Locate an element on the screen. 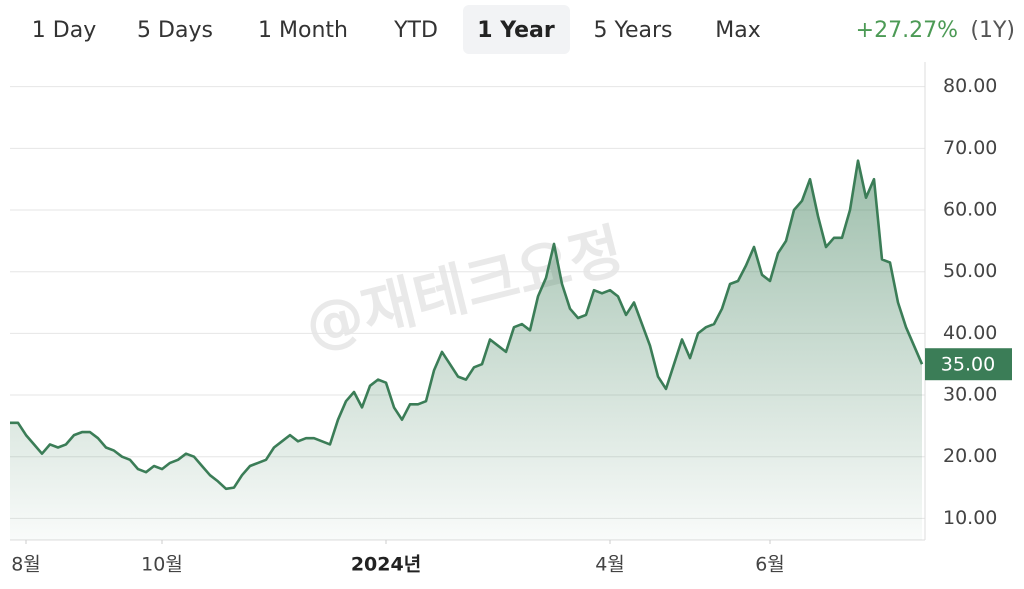 The width and height of the screenshot is (1024, 589). time-range-tab: 1 Year is located at coordinates (516, 30).